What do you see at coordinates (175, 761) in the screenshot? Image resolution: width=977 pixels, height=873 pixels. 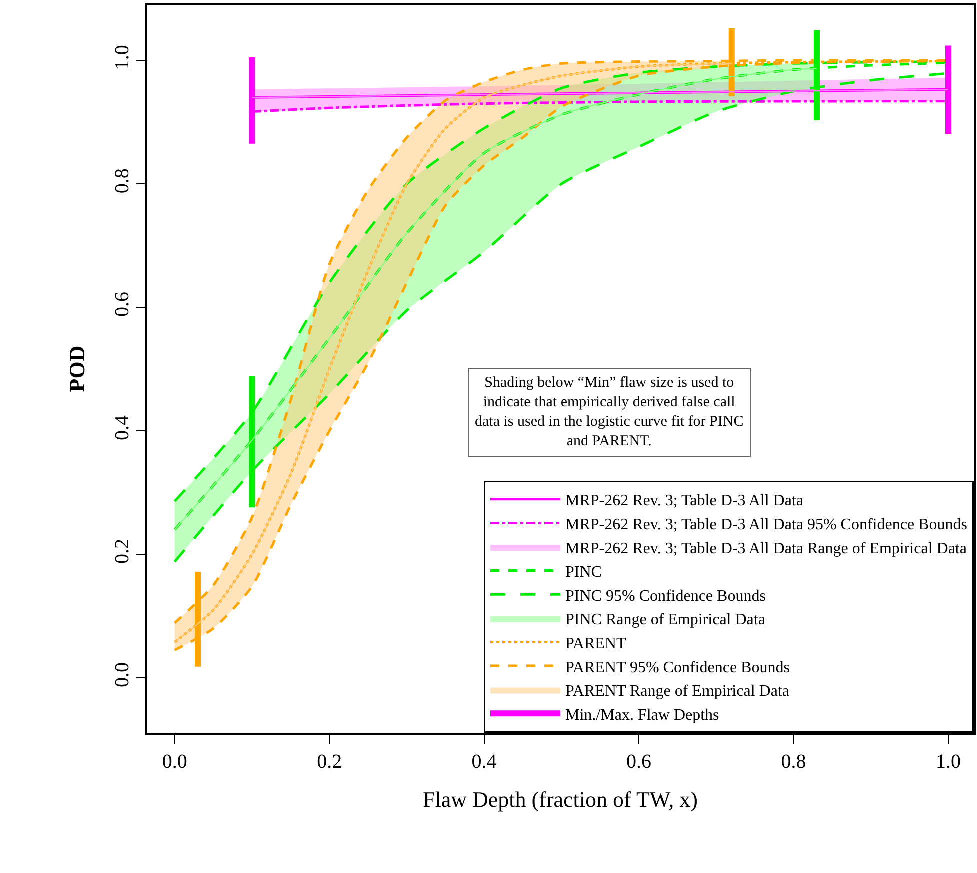 I see `x-tick-label: 0.0` at bounding box center [175, 761].